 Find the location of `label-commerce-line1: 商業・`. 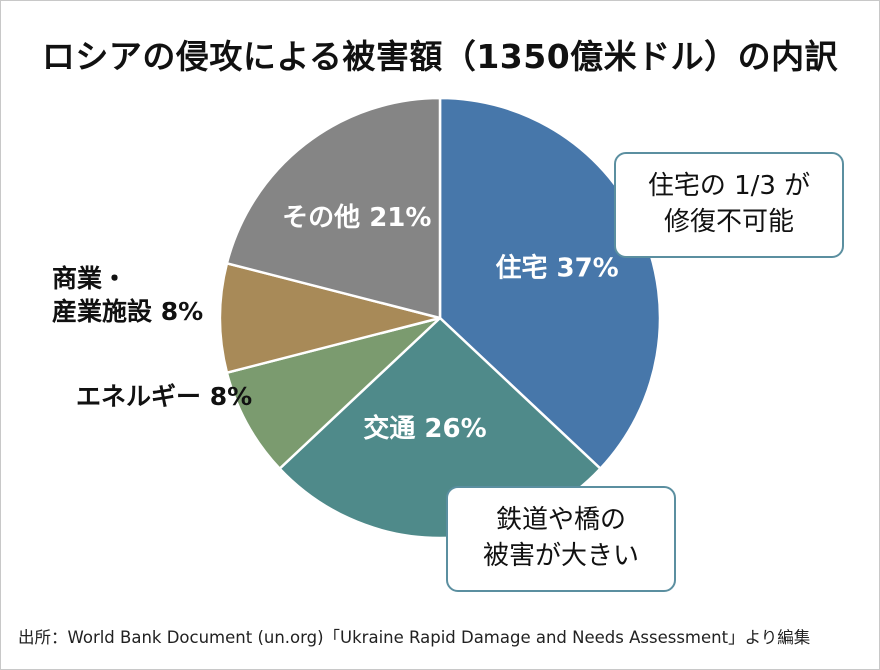

label-commerce-line1: 商業・ is located at coordinates (90, 278).